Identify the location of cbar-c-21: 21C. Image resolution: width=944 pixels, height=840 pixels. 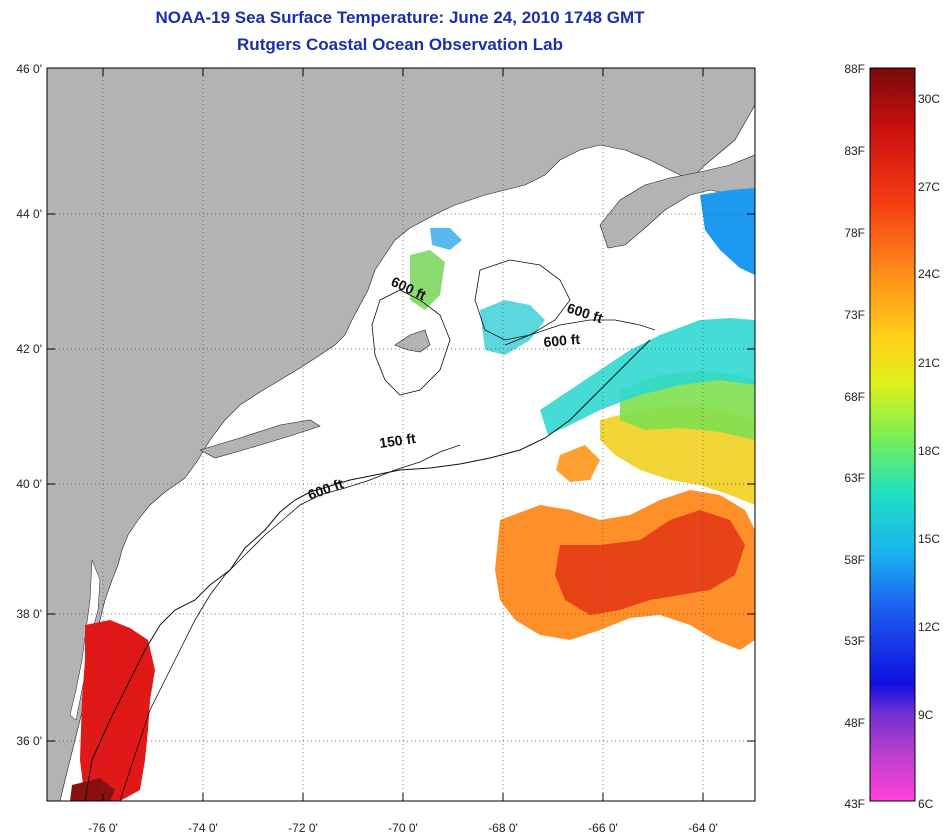
(929, 363).